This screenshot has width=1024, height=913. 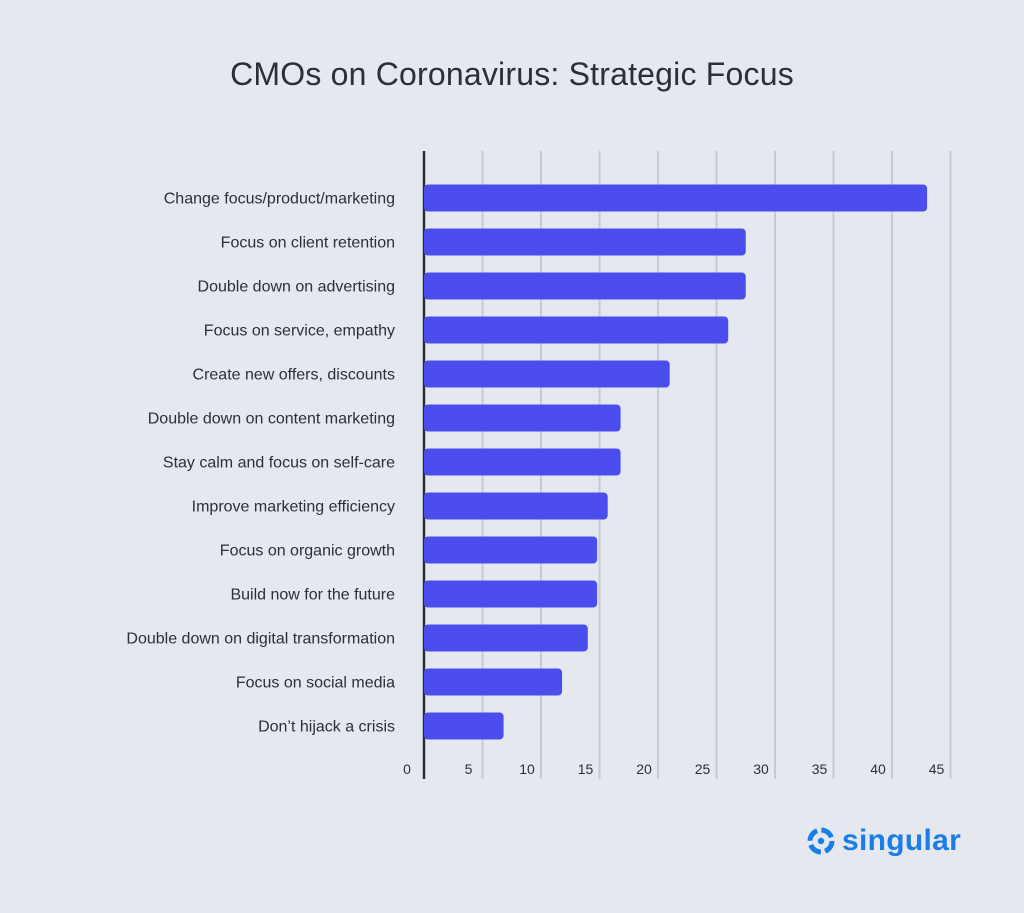 What do you see at coordinates (260, 639) in the screenshot?
I see `category-label: Double down on digital transformation` at bounding box center [260, 639].